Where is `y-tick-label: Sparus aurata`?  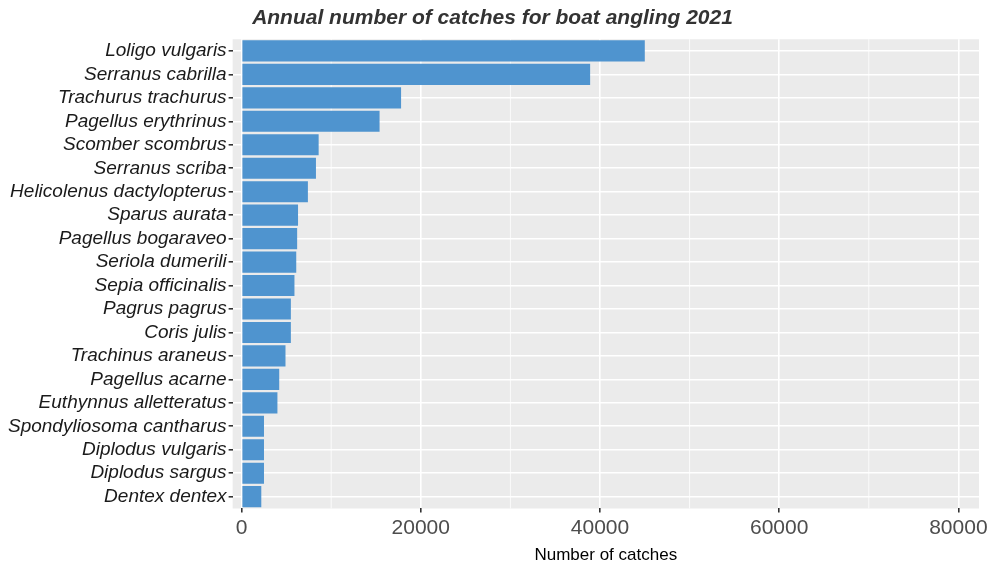
y-tick-label: Sparus aurata is located at coordinates (167, 214).